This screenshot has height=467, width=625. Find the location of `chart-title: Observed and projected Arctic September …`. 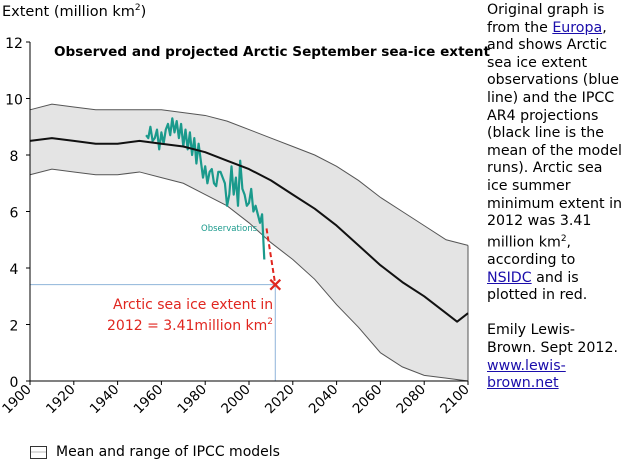

chart-title: Observed and projected Arctic September … is located at coordinates (272, 52).